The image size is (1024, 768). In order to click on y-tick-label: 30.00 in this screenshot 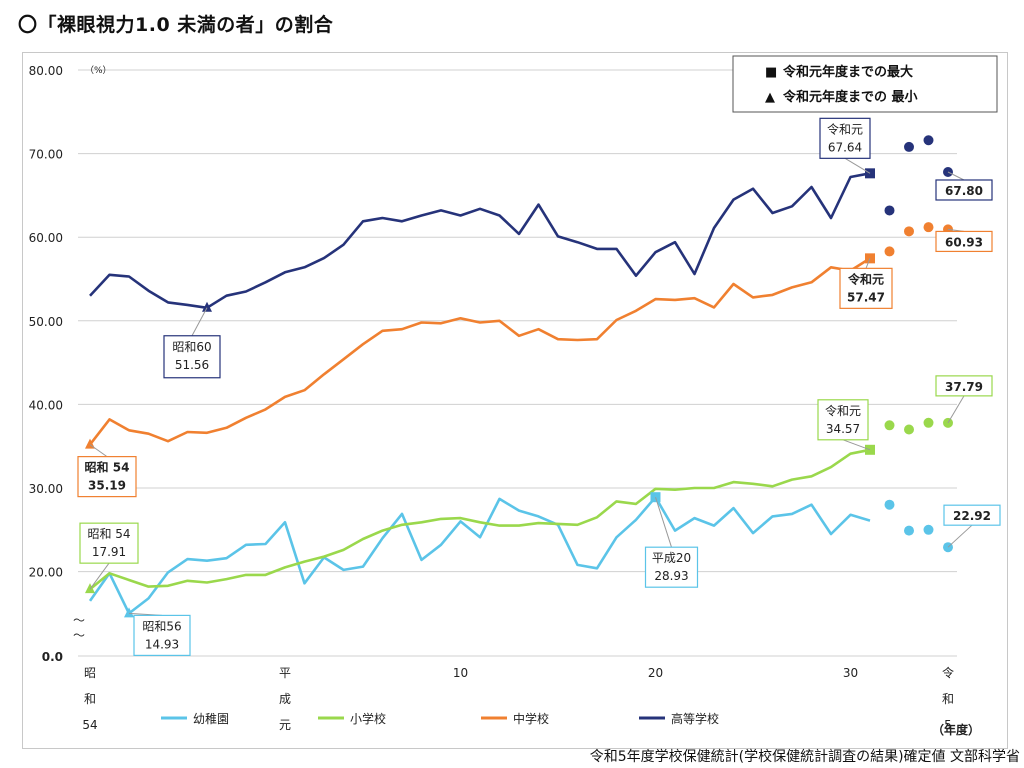, I will do `click(46, 489)`.